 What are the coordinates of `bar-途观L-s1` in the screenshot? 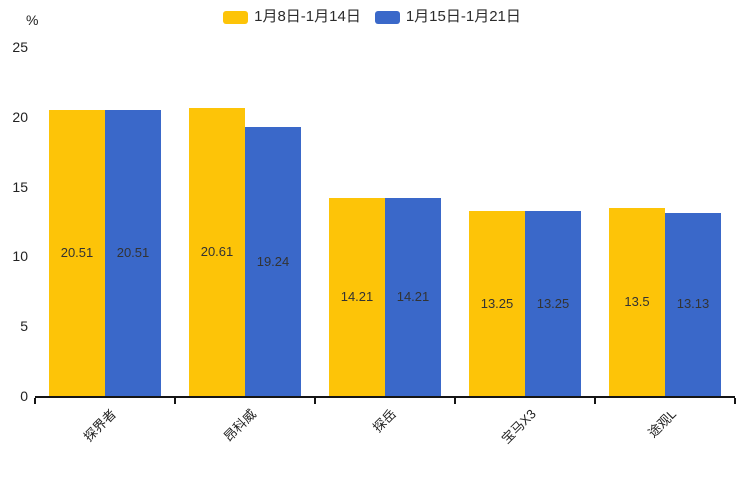 It's located at (637, 301).